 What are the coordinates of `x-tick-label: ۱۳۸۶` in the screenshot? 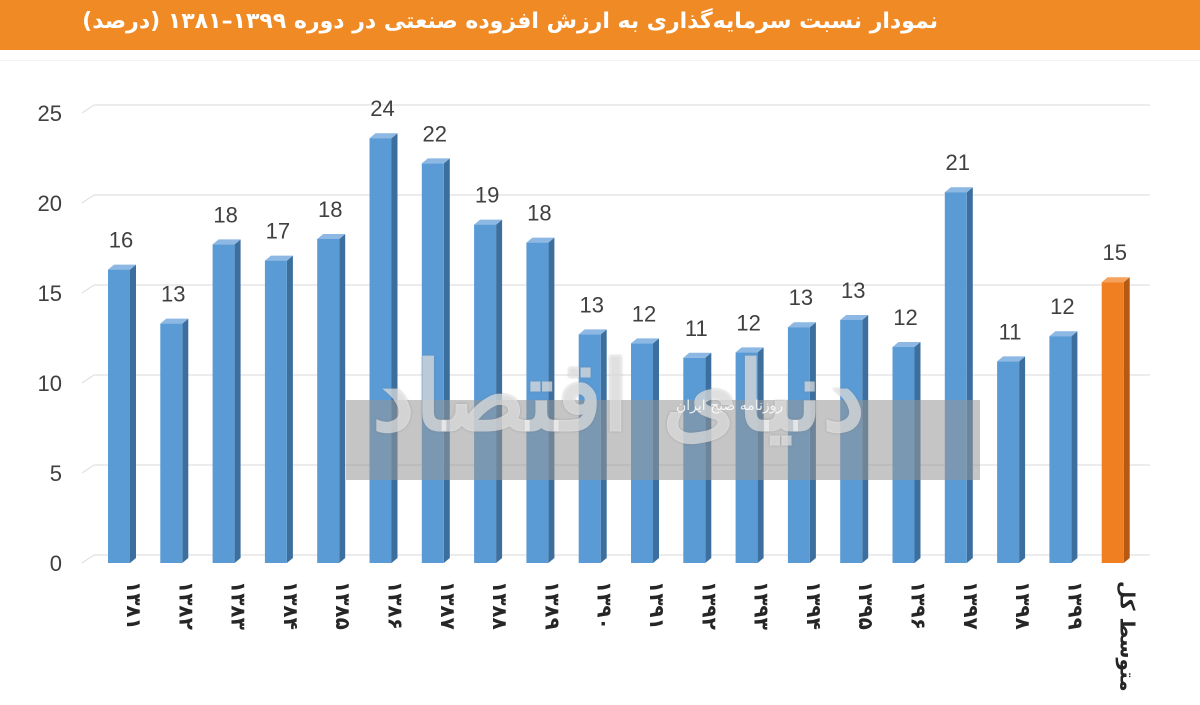 It's located at (396, 605).